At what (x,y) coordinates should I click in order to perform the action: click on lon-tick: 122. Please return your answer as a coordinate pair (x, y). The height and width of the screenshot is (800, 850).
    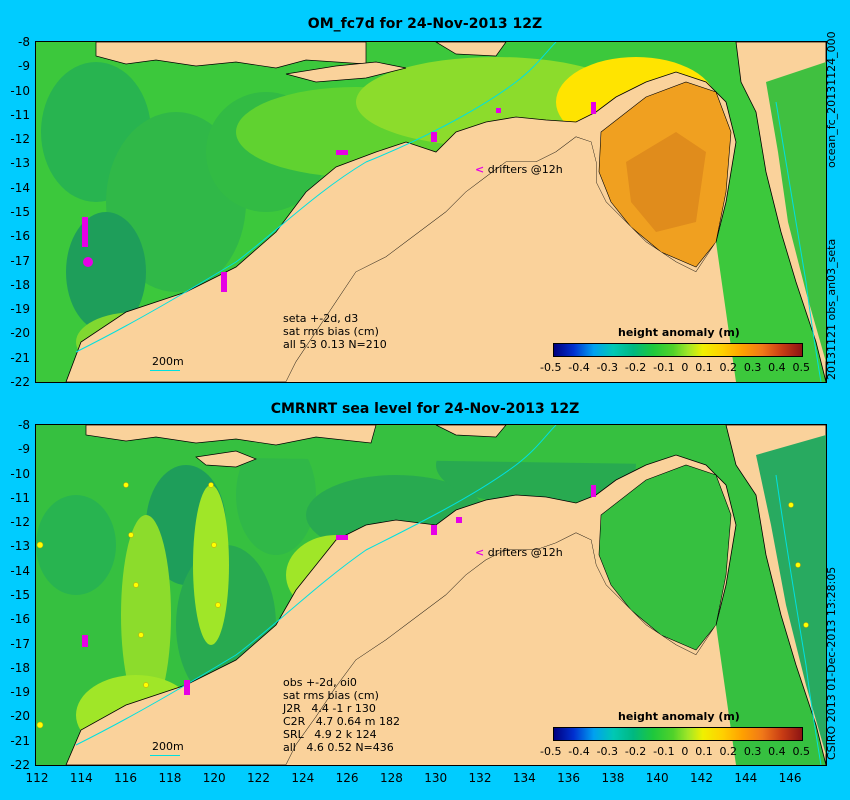
    Looking at the image, I should click on (258, 778).